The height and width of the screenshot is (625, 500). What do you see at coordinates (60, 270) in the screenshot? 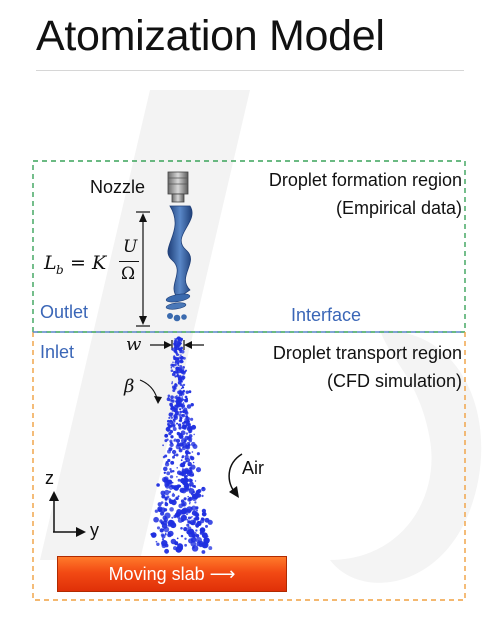
I see `equation-lhs-subscript: b` at bounding box center [60, 270].